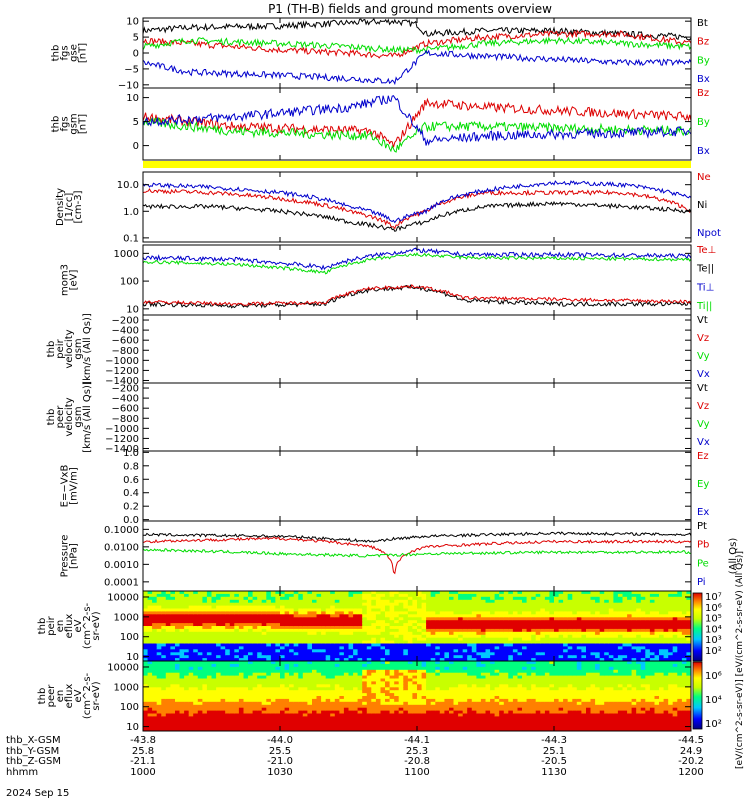 Image resolution: width=750 pixels, height=800 pixels. I want to click on colorbar-ion-label-4: 10³, so click(713, 640).